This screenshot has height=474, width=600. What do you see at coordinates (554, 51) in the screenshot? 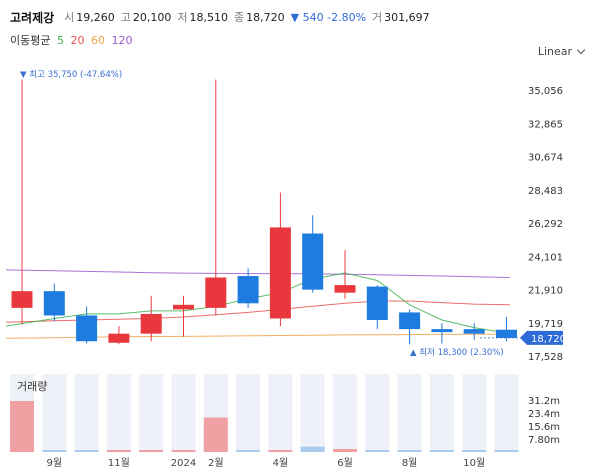
I see `scale-label: Linear` at bounding box center [554, 51].